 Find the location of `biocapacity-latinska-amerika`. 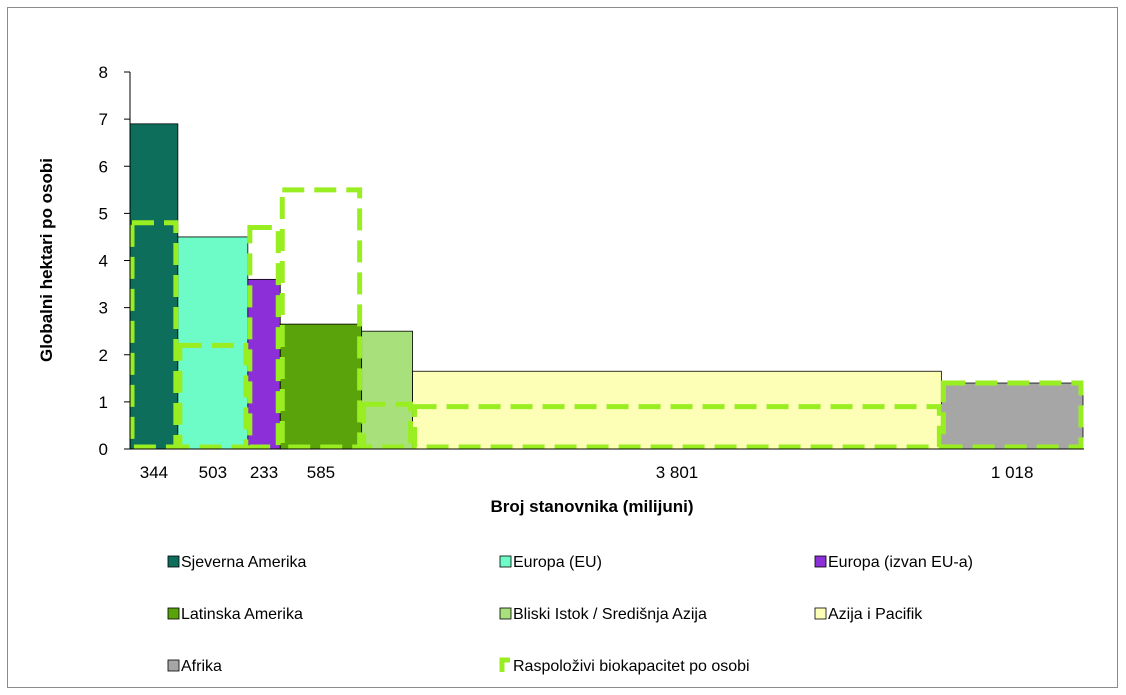

biocapacity-latinska-amerika is located at coordinates (321, 318).